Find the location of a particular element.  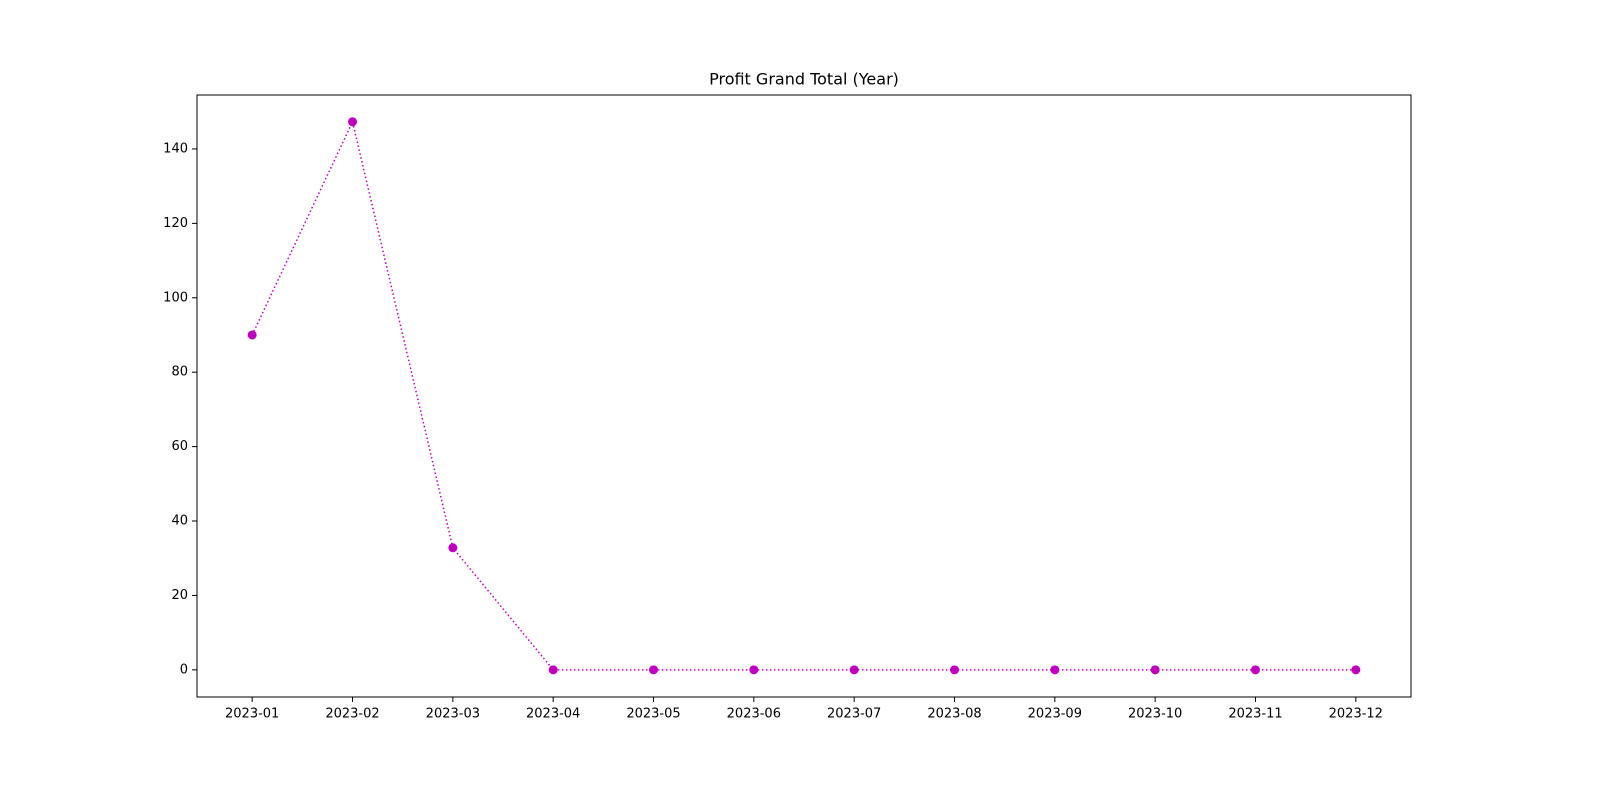

y-tick-label: 40 is located at coordinates (179, 521).